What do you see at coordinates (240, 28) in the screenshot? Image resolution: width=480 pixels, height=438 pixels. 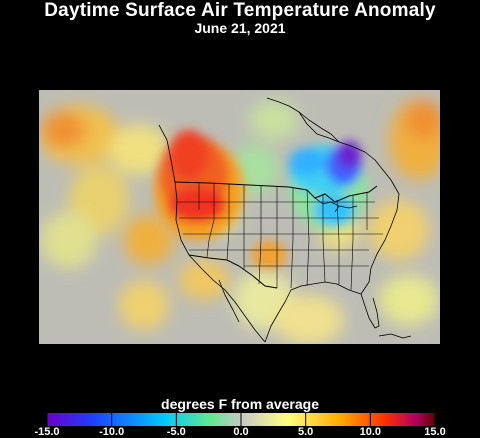 I see `map-date: June 21, 2021` at bounding box center [240, 28].